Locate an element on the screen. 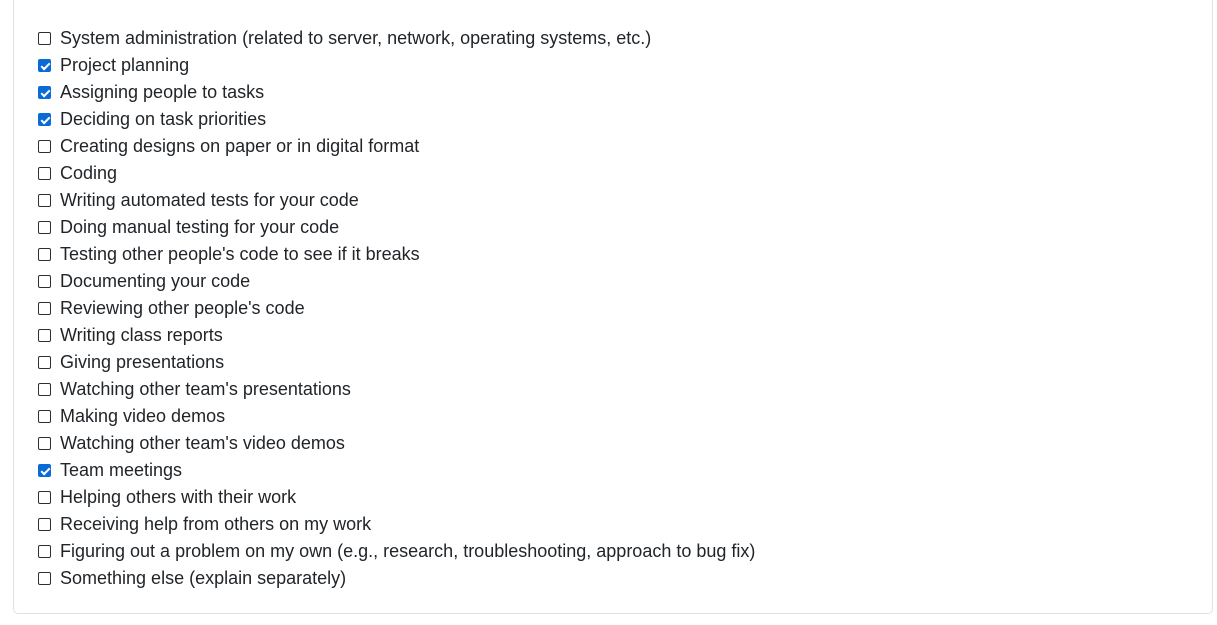  option-label: Assigning people to tasks is located at coordinates (162, 92).